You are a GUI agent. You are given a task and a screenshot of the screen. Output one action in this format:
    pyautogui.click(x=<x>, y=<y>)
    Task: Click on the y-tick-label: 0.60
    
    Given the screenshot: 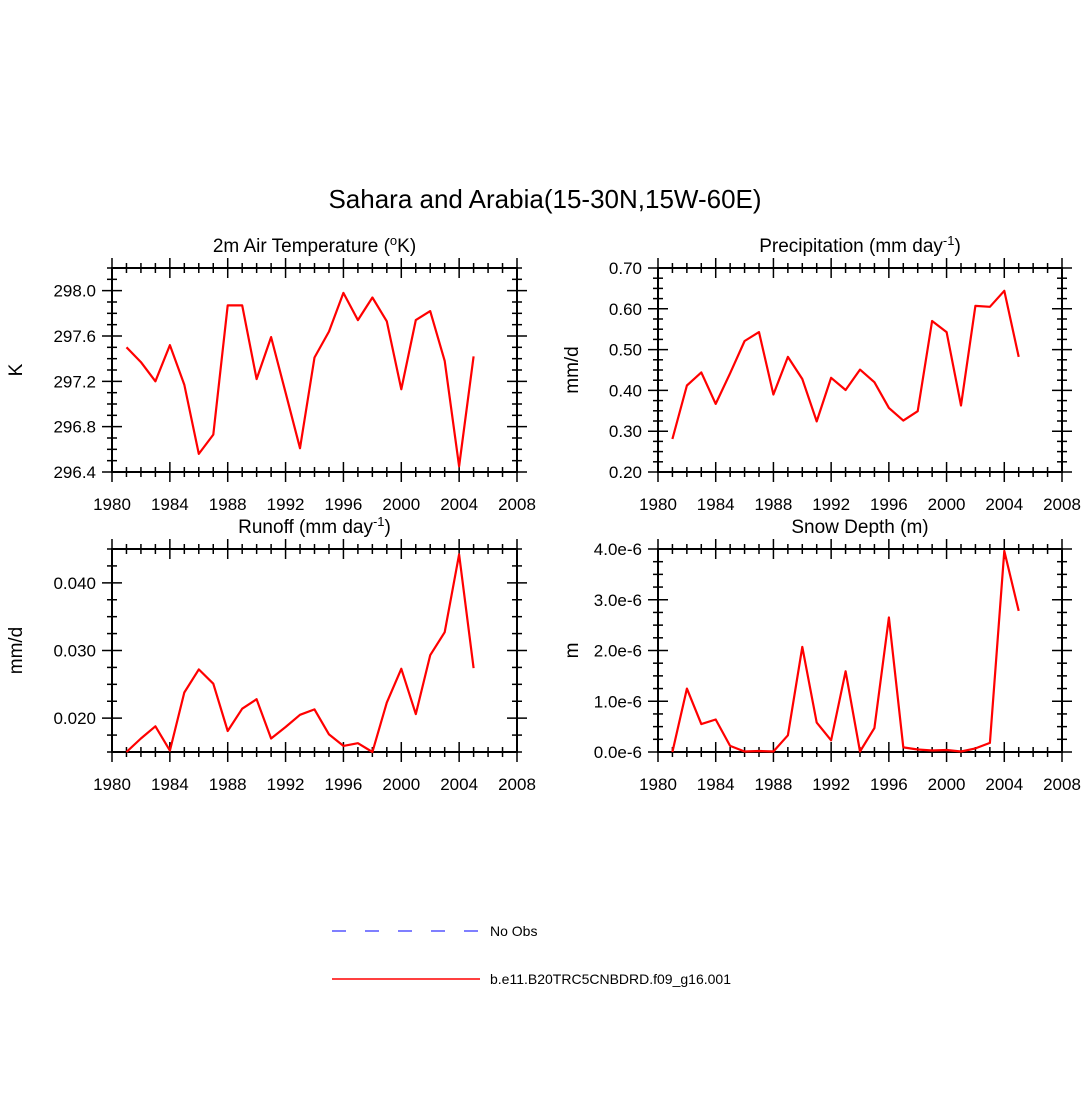 What is the action you would take?
    pyautogui.click(x=625, y=309)
    